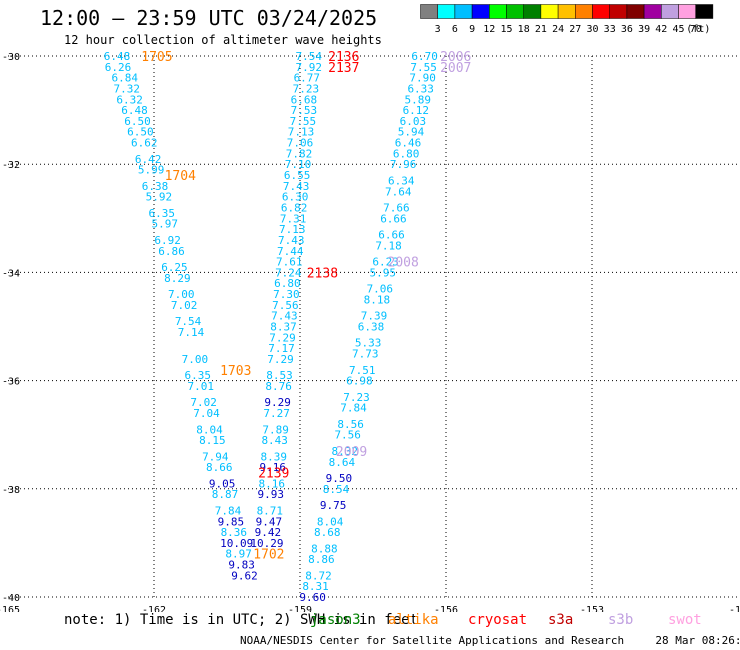 The width and height of the screenshot is (740, 650). I want to click on data-label: 6.80, so click(406, 153).